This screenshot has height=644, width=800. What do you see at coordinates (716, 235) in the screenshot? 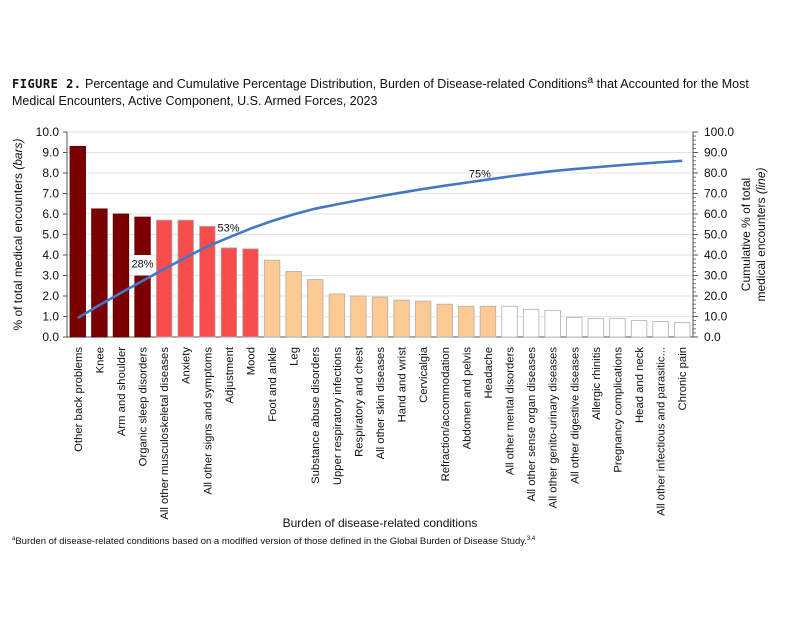
I see `y2-tick-label: 50.0` at bounding box center [716, 235].